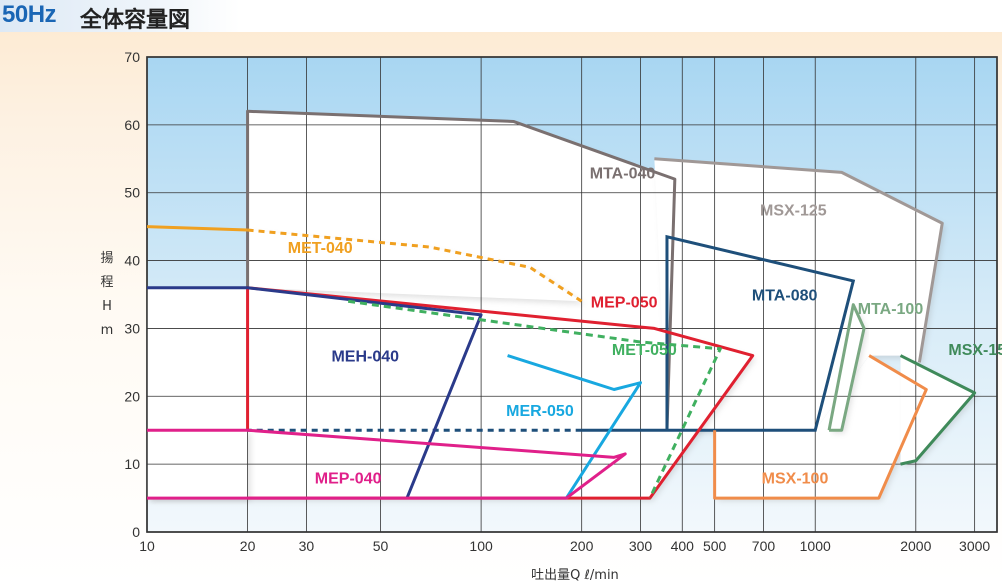 The image size is (1002, 585). Describe the element at coordinates (624, 302) in the screenshot. I see `series-label-mep-050: MEP-050` at that location.